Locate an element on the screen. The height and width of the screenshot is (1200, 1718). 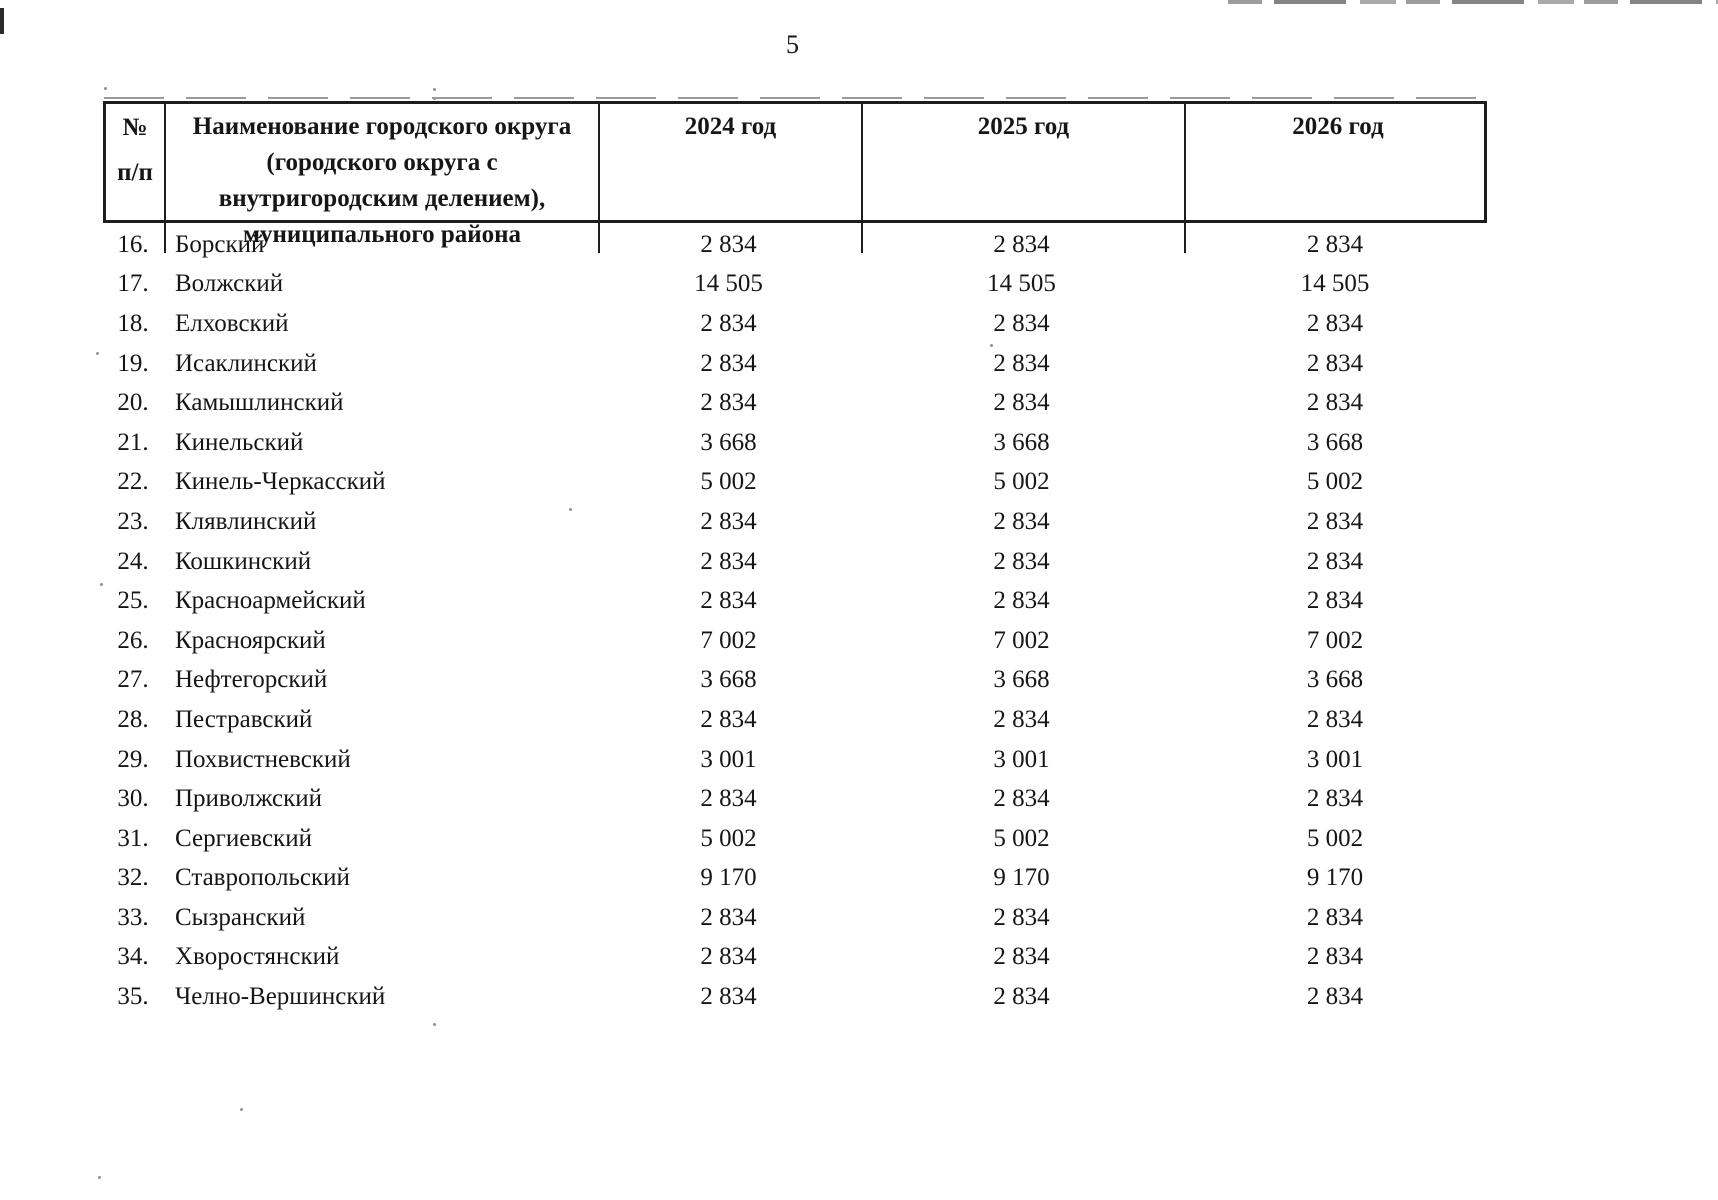
row-number: 23. is located at coordinates (133, 521).